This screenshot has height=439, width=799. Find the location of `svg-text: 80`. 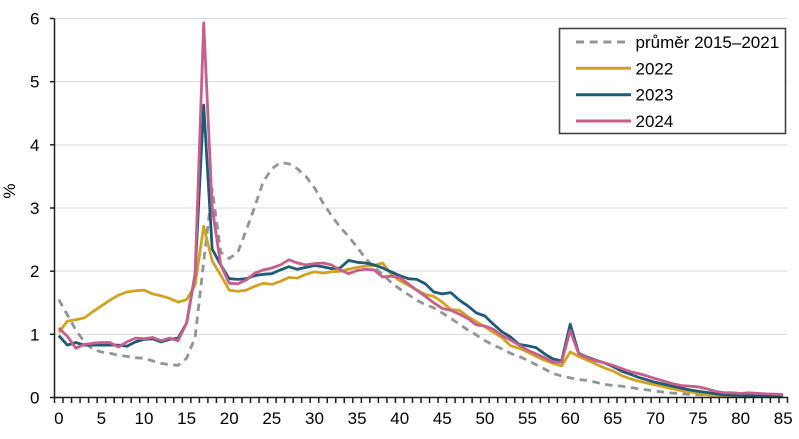

svg-text: 80 is located at coordinates (740, 418).